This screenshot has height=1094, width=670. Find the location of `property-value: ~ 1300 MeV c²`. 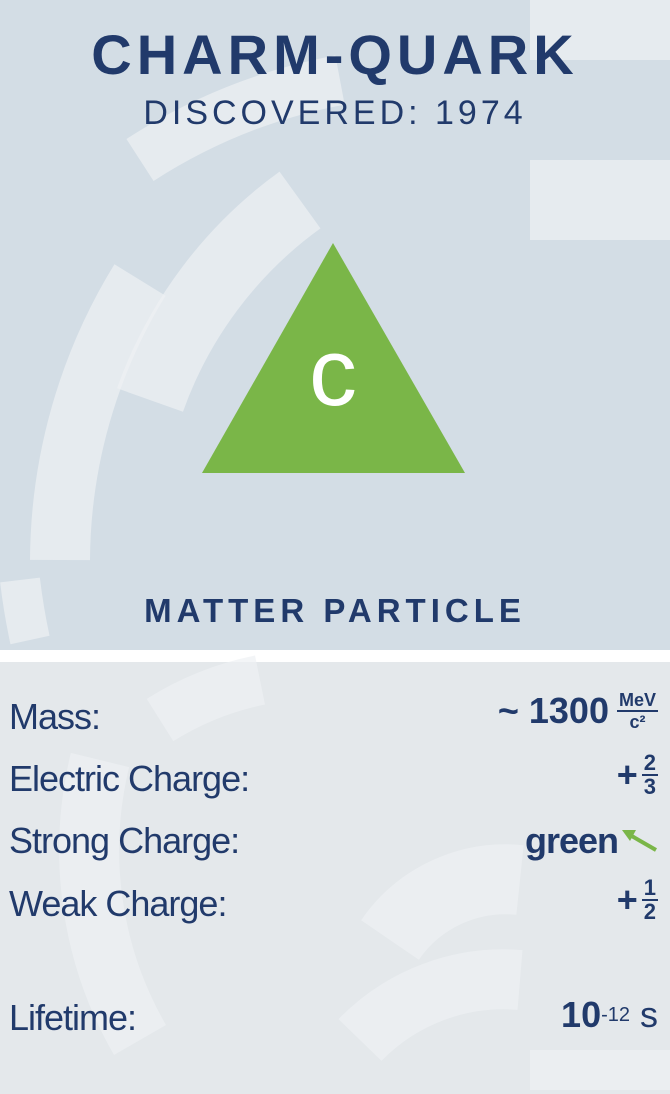

property-value: ~ 1300 MeV c² is located at coordinates (578, 711).